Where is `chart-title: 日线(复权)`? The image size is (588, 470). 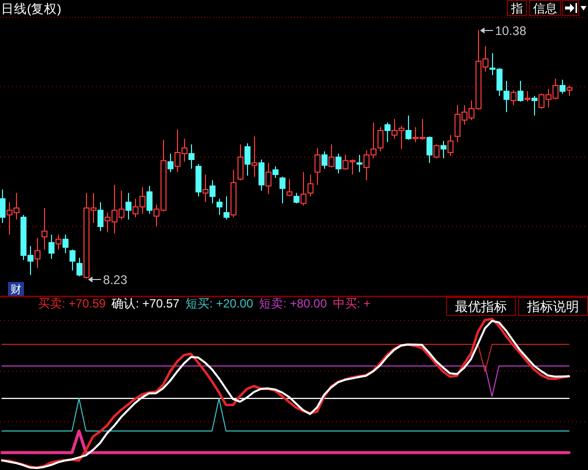 chart-title: 日线(复权) is located at coordinates (31, 9).